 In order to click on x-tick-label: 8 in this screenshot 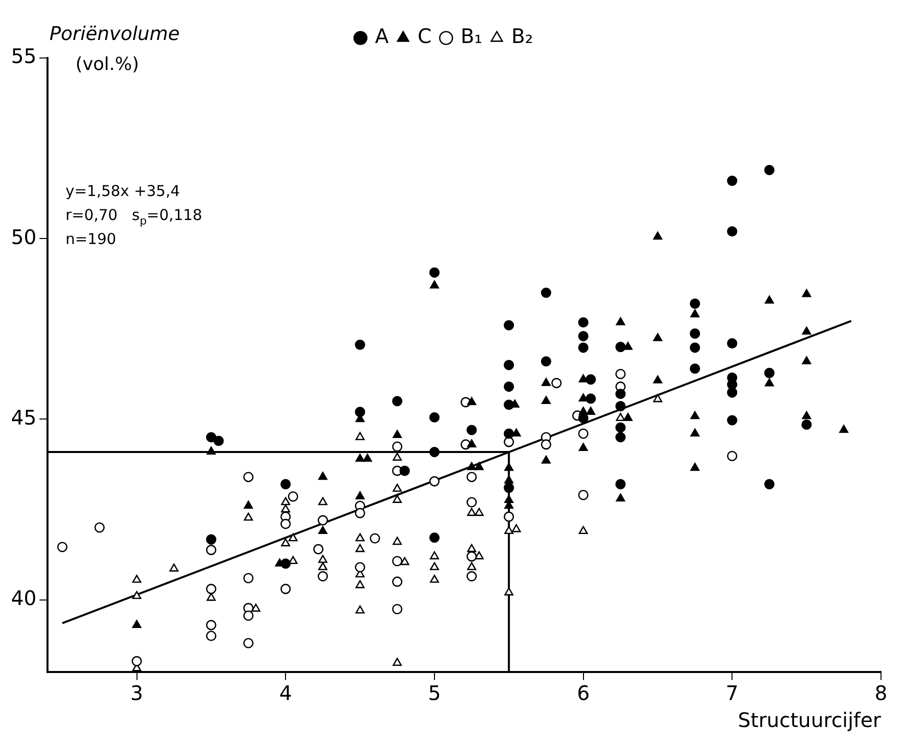, I will do `click(881, 693)`.